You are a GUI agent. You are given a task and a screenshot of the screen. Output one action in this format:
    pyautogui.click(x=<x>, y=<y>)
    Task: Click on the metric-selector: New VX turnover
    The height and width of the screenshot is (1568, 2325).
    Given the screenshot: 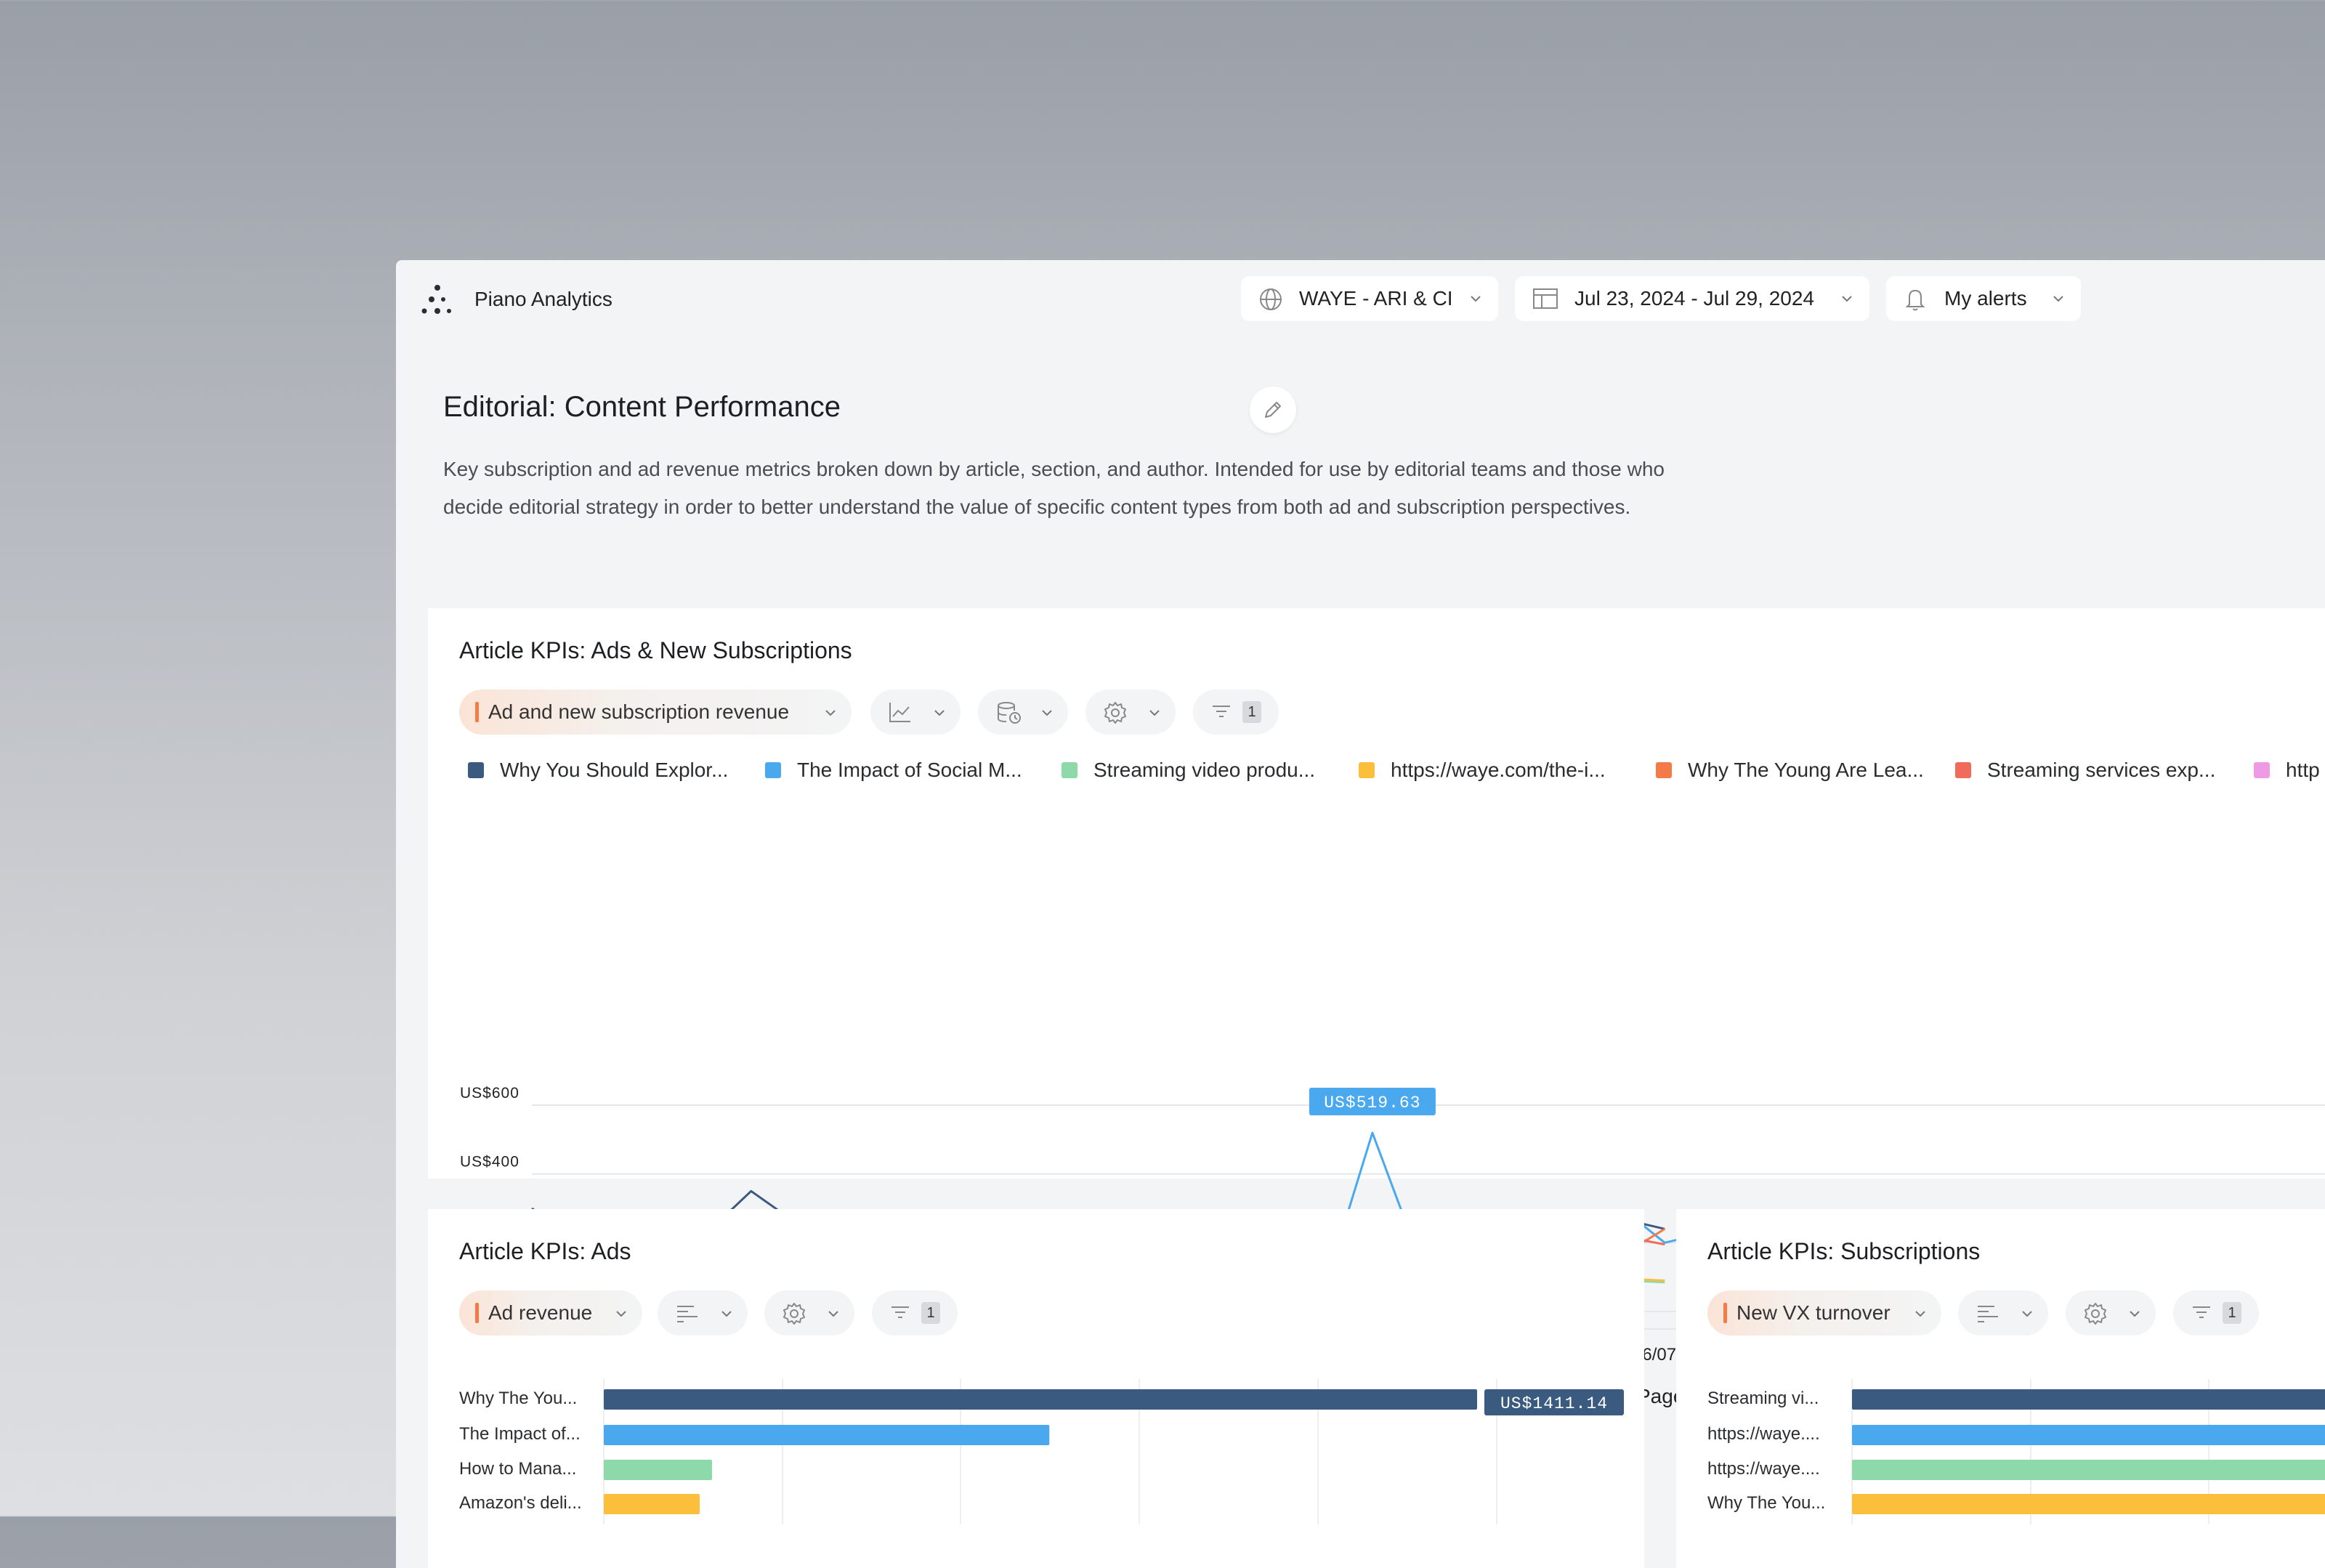 What is the action you would take?
    pyautogui.click(x=1824, y=1312)
    